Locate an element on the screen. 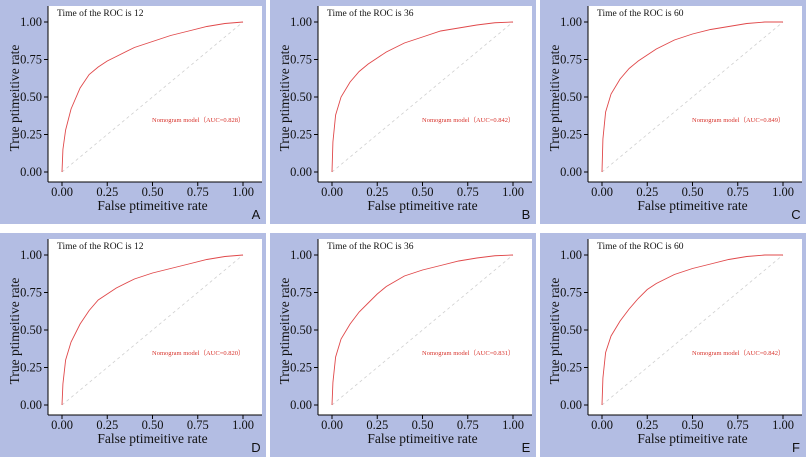 This screenshot has height=457, width=806. auc-annotation: Nomogram model（AUC=0.828） is located at coordinates (198, 120).